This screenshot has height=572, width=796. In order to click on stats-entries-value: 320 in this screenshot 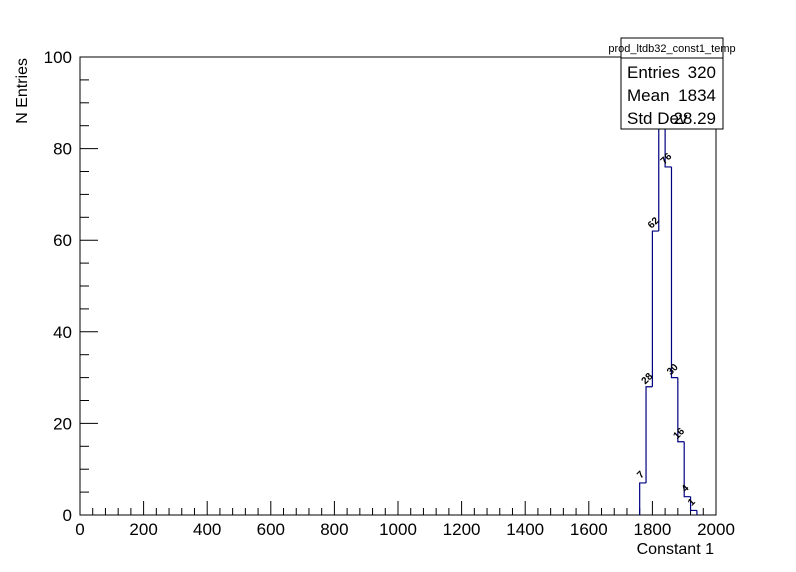, I will do `click(702, 72)`.